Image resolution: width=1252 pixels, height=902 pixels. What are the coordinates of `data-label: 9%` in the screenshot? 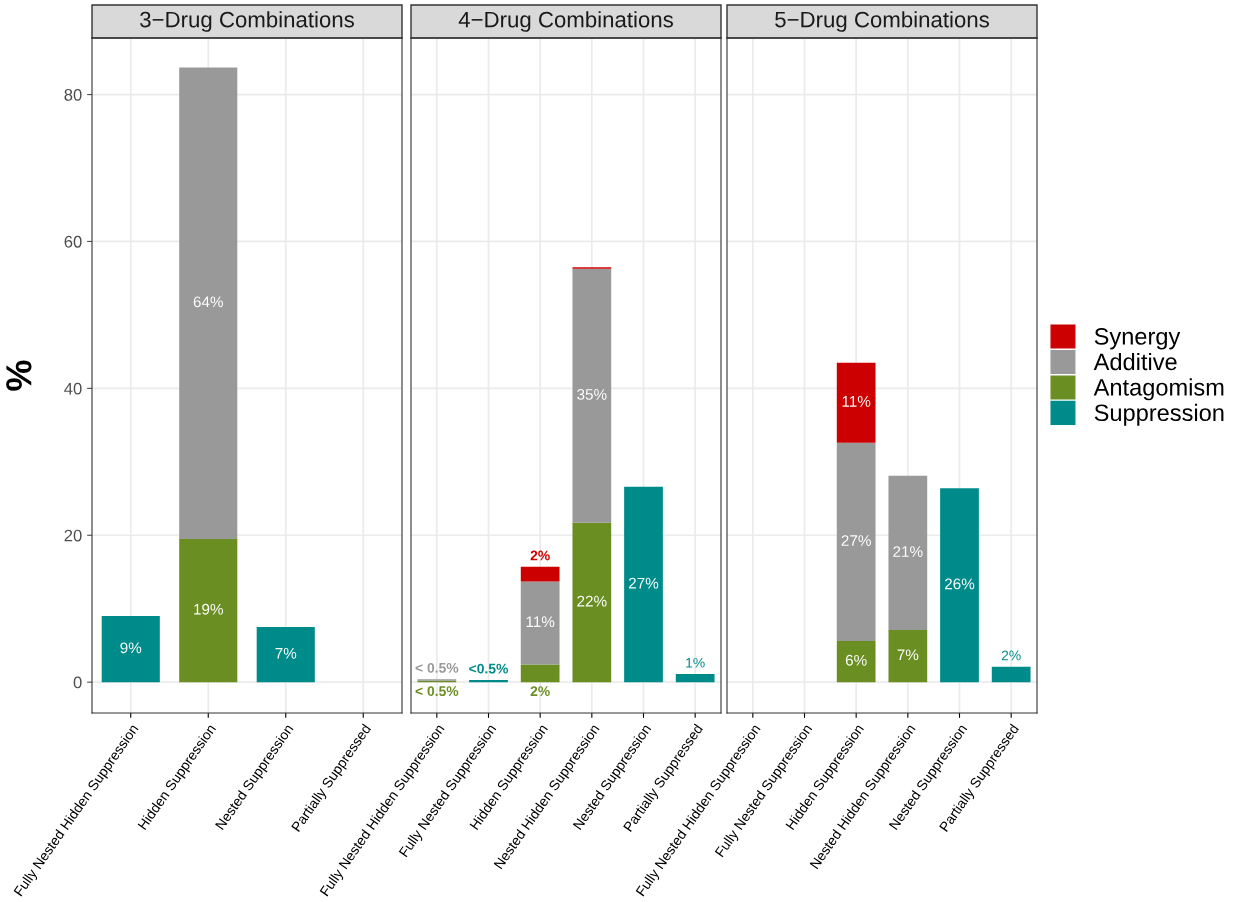 It's located at (131, 648).